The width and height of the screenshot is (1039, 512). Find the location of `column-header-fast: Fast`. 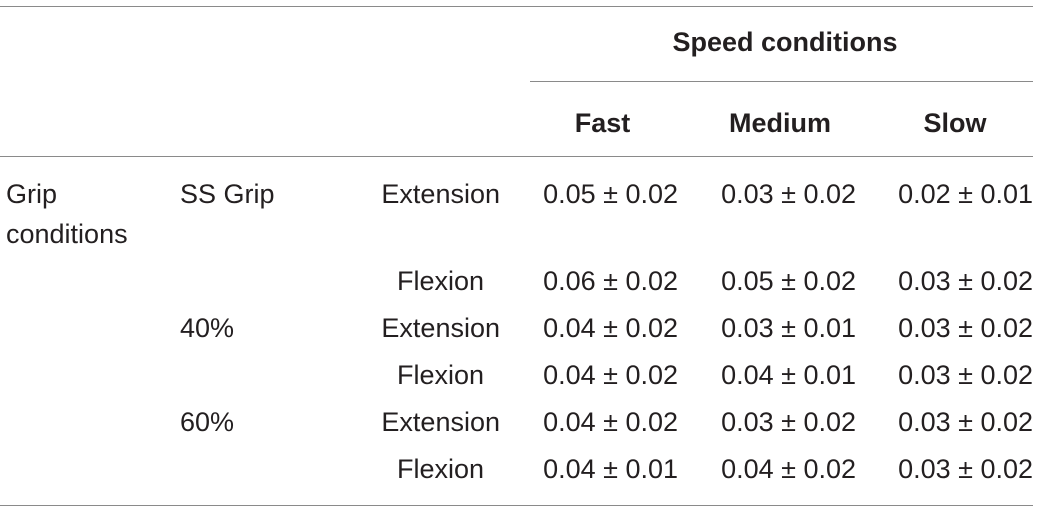

column-header-fast: Fast is located at coordinates (602, 123).